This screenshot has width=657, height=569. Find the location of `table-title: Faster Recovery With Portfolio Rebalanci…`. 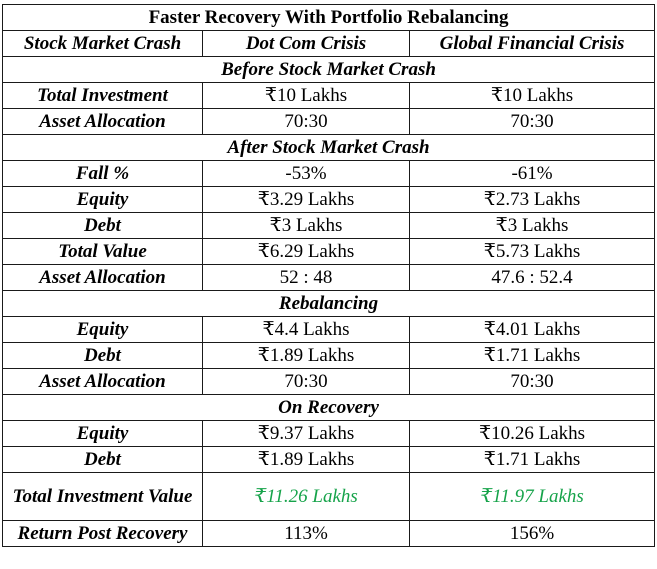

table-title: Faster Recovery With Portfolio Rebalanci… is located at coordinates (328, 17).